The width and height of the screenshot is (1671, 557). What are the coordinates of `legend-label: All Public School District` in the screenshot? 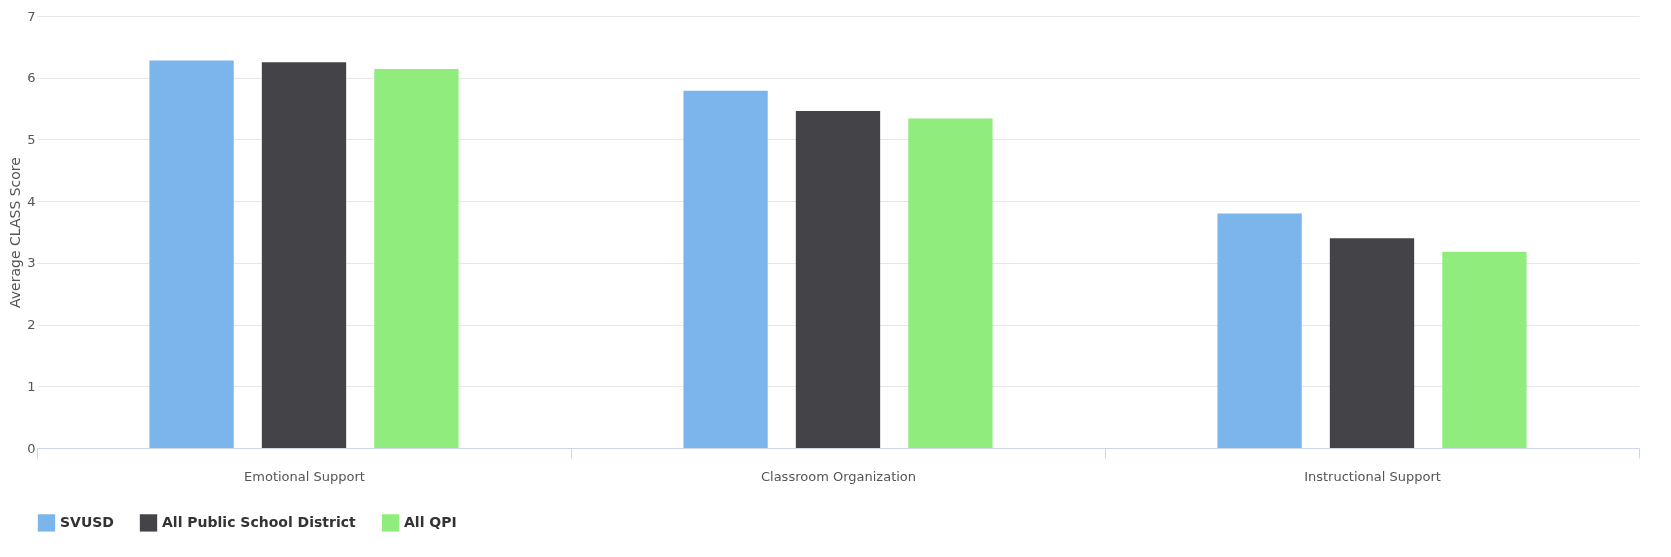 It's located at (259, 521).